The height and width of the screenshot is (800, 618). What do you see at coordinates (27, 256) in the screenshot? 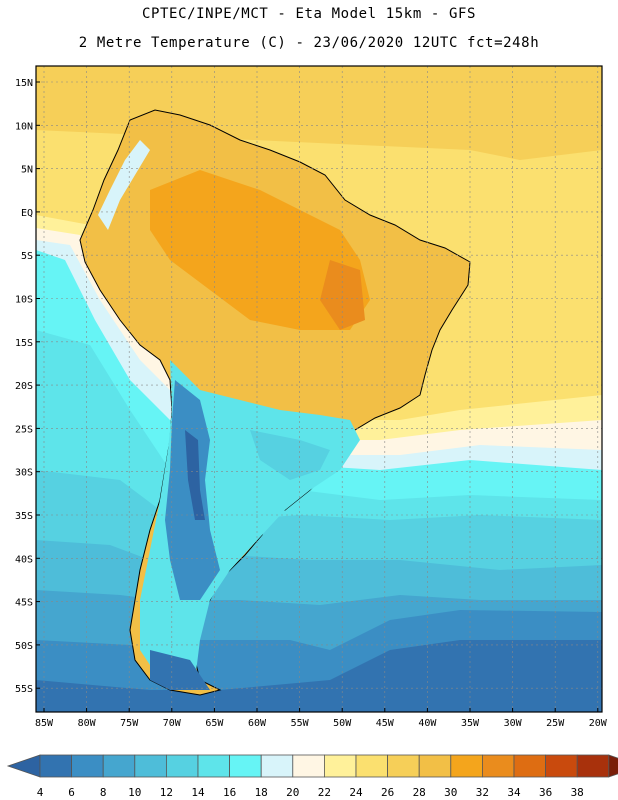
I see `lat-label: 5S` at bounding box center [27, 256].